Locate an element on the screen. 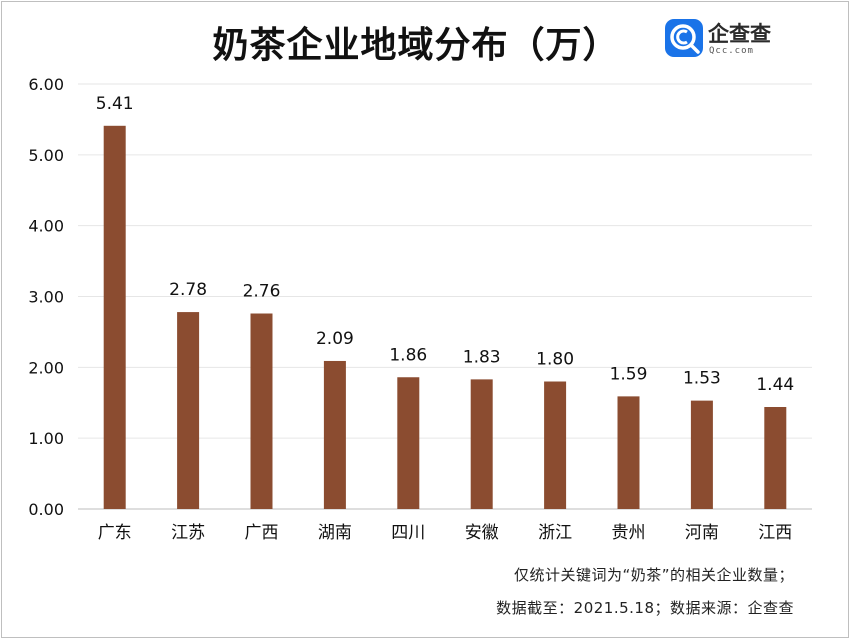 The width and height of the screenshot is (850, 639). x-tick-label: 安徽 is located at coordinates (482, 533).